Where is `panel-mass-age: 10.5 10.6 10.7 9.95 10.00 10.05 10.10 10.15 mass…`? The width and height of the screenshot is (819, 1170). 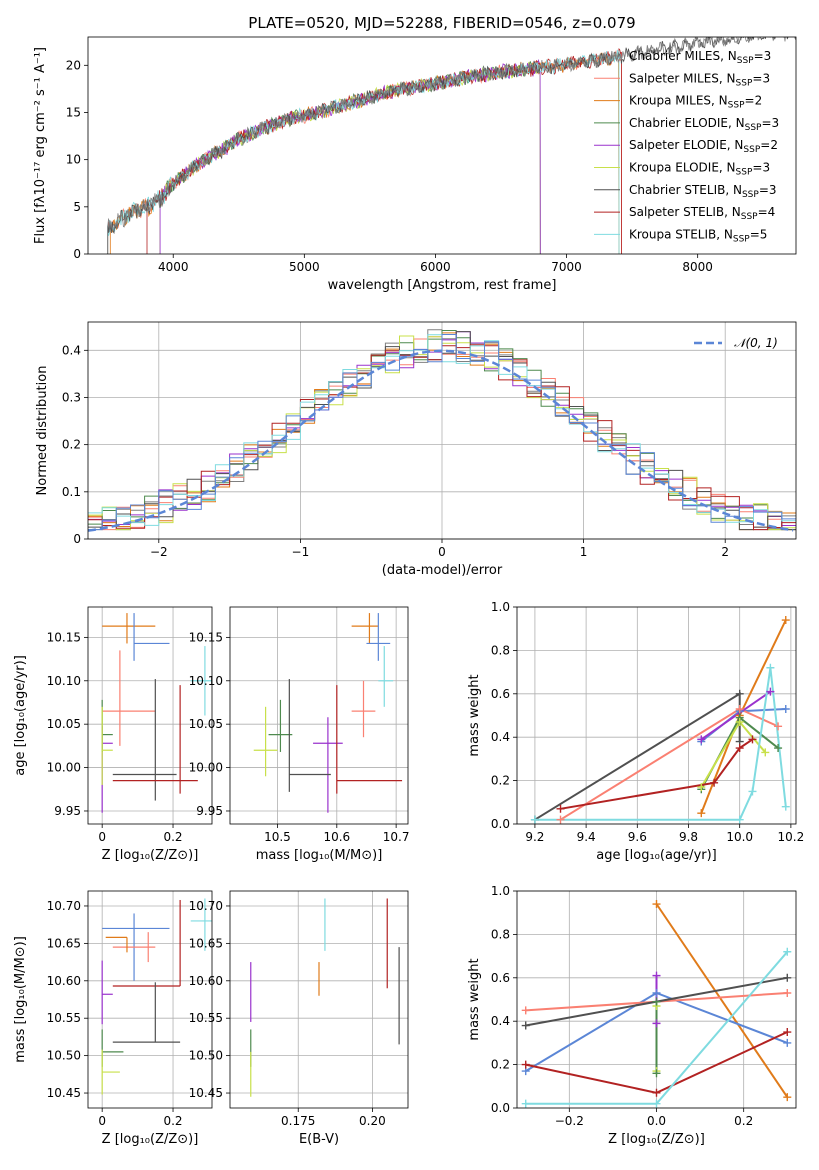
panel-mass-age: 10.5 10.6 10.7 9.95 10.00 10.05 10.10 10.15 mass… is located at coordinates (299, 734).